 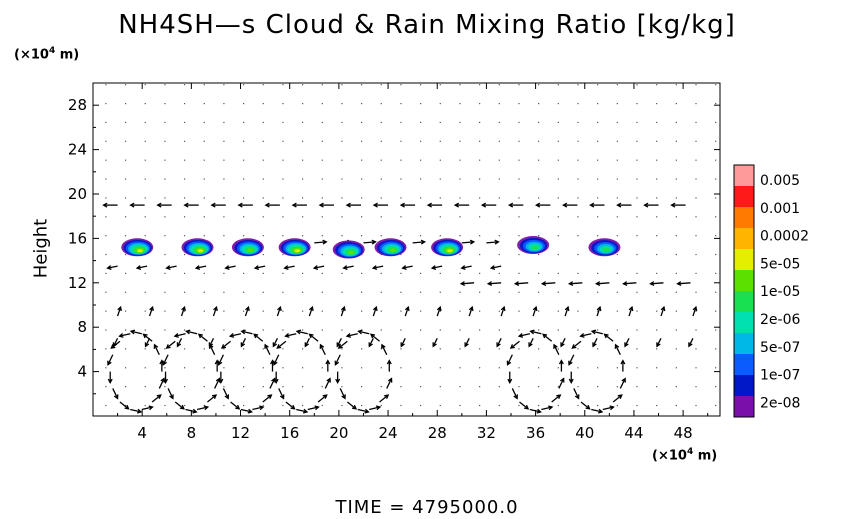 What do you see at coordinates (633, 433) in the screenshot?
I see `x-tick-label: 44` at bounding box center [633, 433].